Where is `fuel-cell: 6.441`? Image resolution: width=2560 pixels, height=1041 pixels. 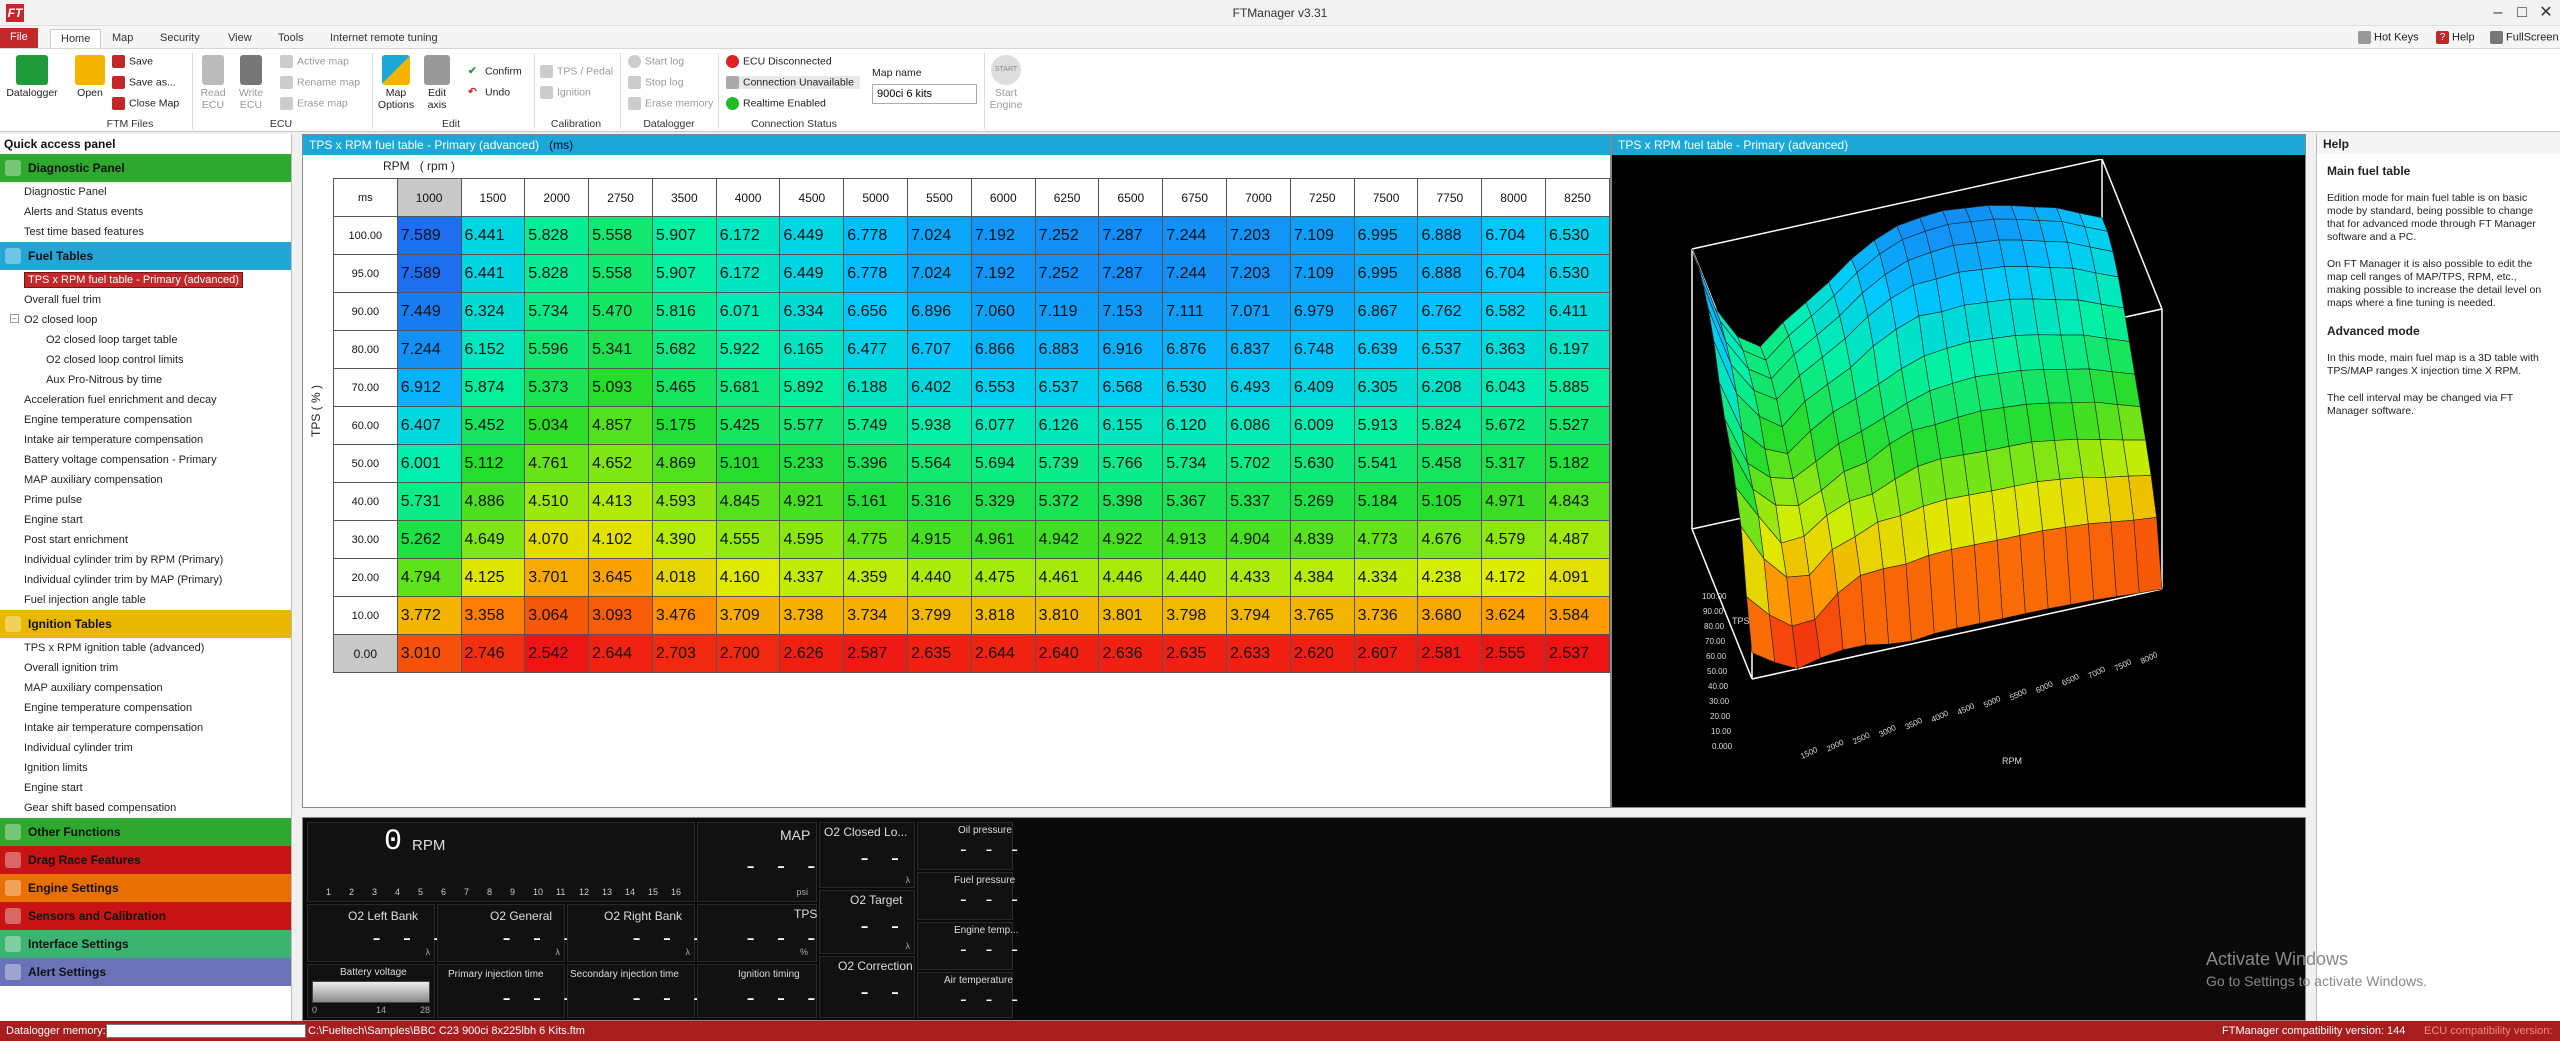 fuel-cell: 6.441 is located at coordinates (493, 273).